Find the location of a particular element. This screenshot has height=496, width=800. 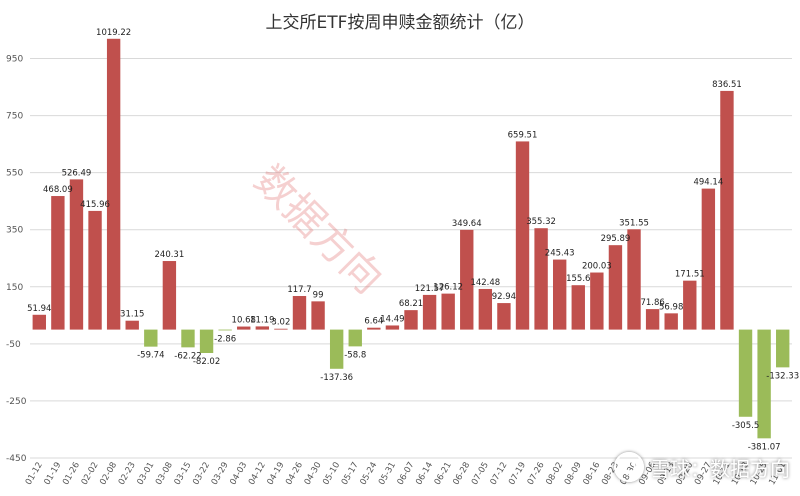

x-tick-label: 04-12 is located at coordinates (257, 474).